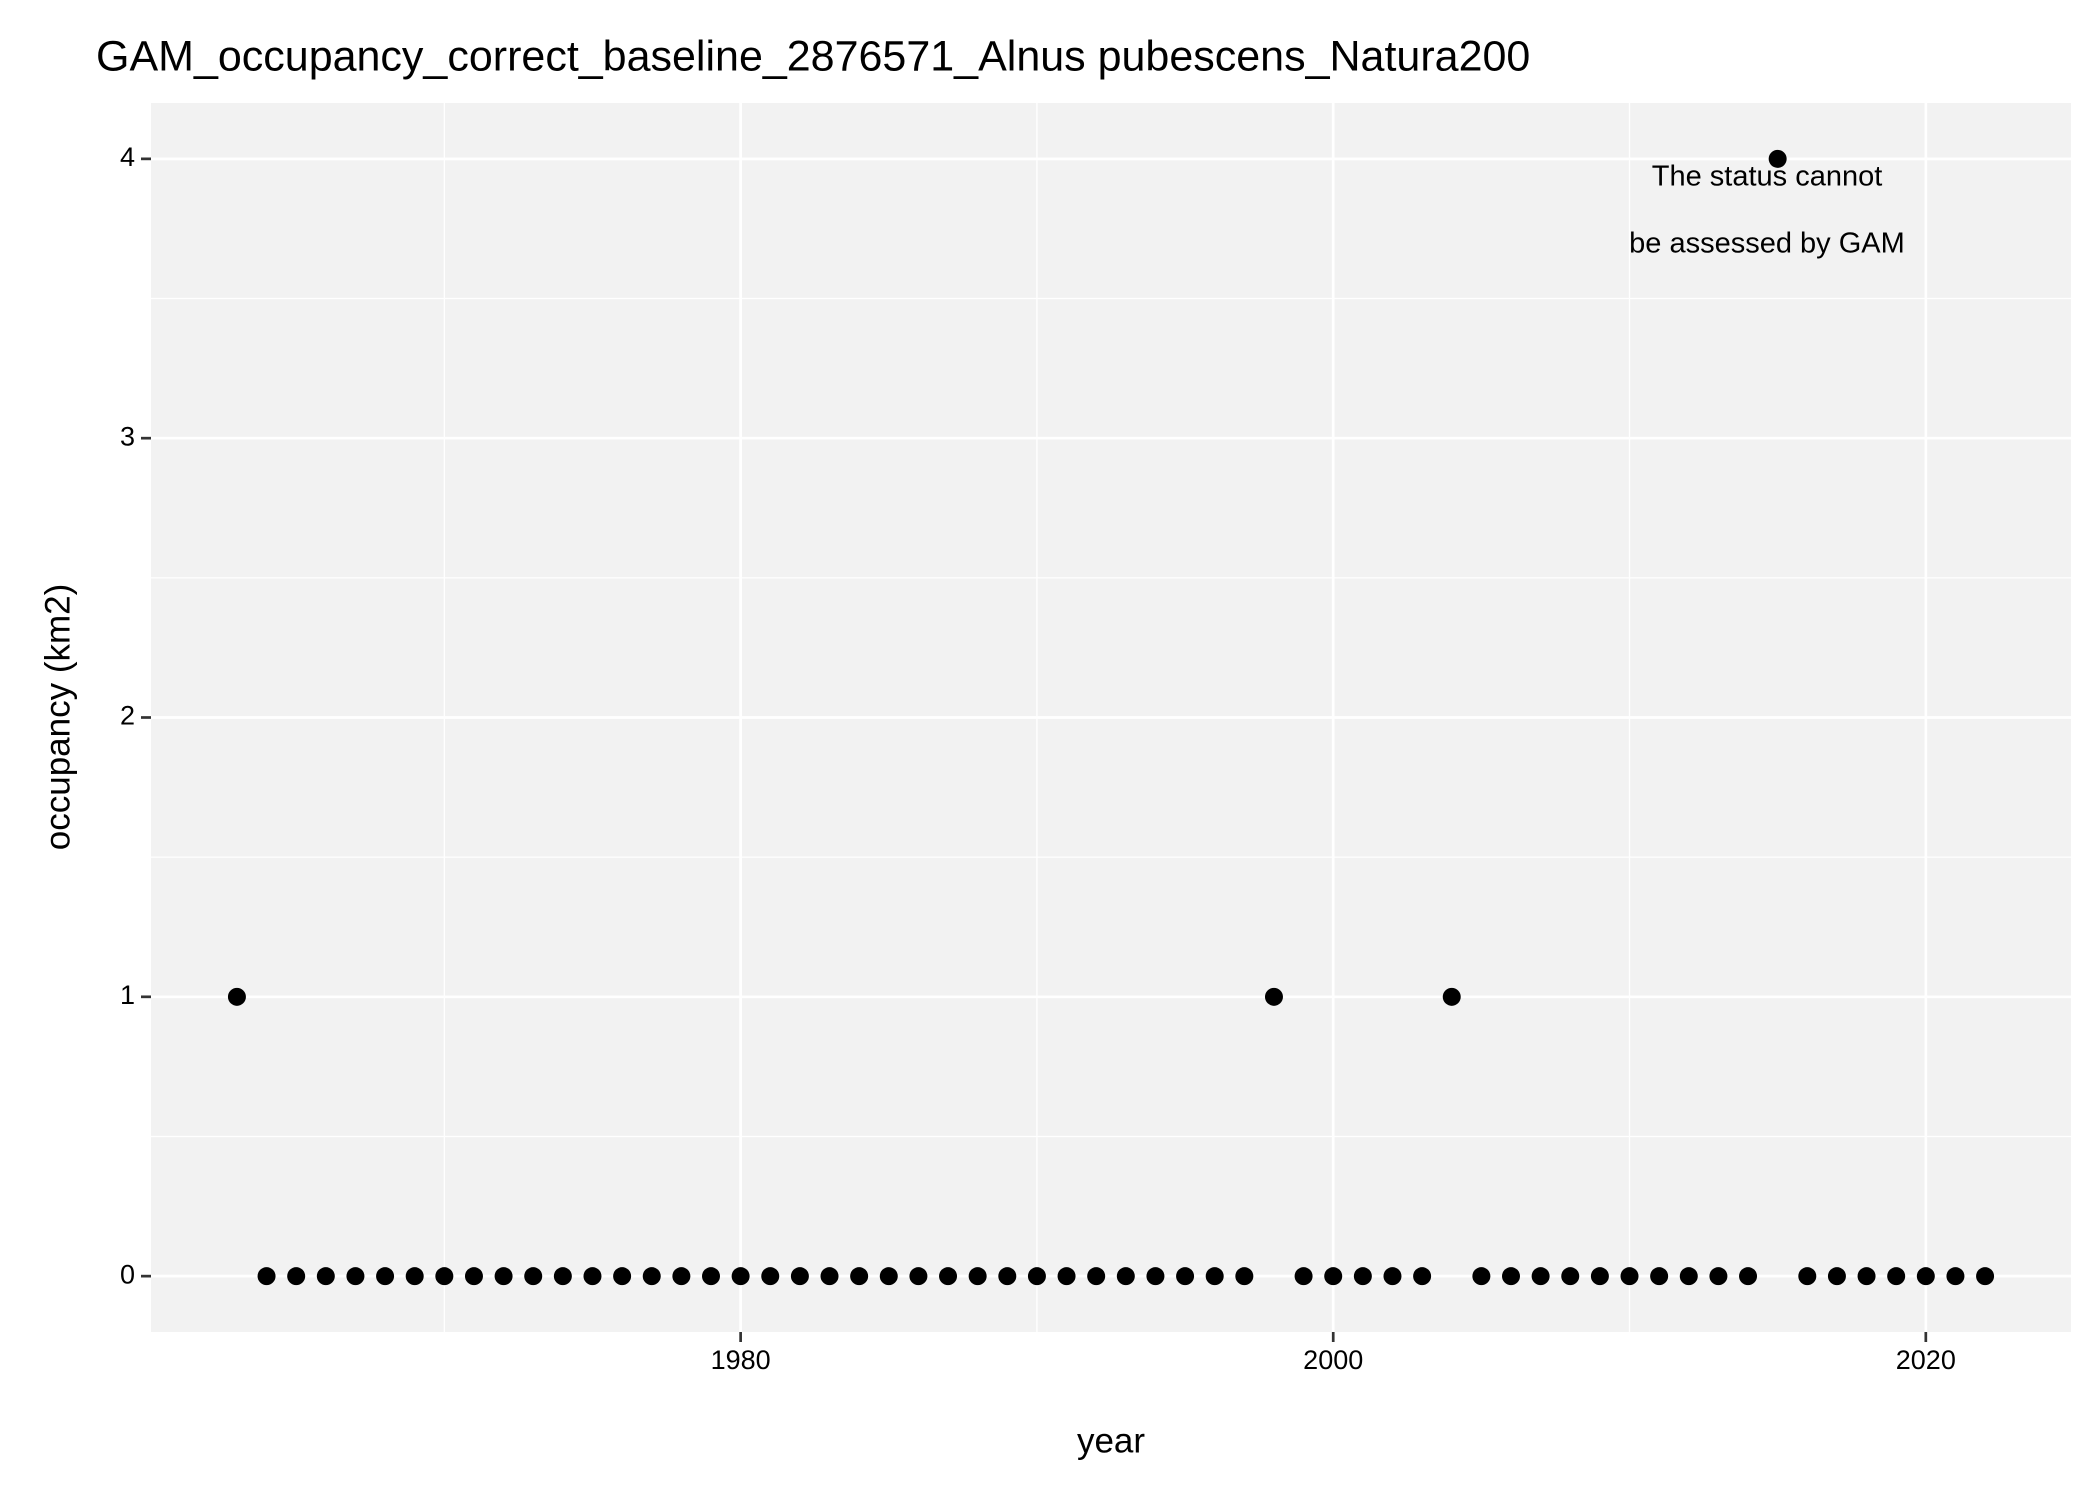 This screenshot has height=1499, width=2100. I want to click on y-tick-label: 4, so click(127, 157).